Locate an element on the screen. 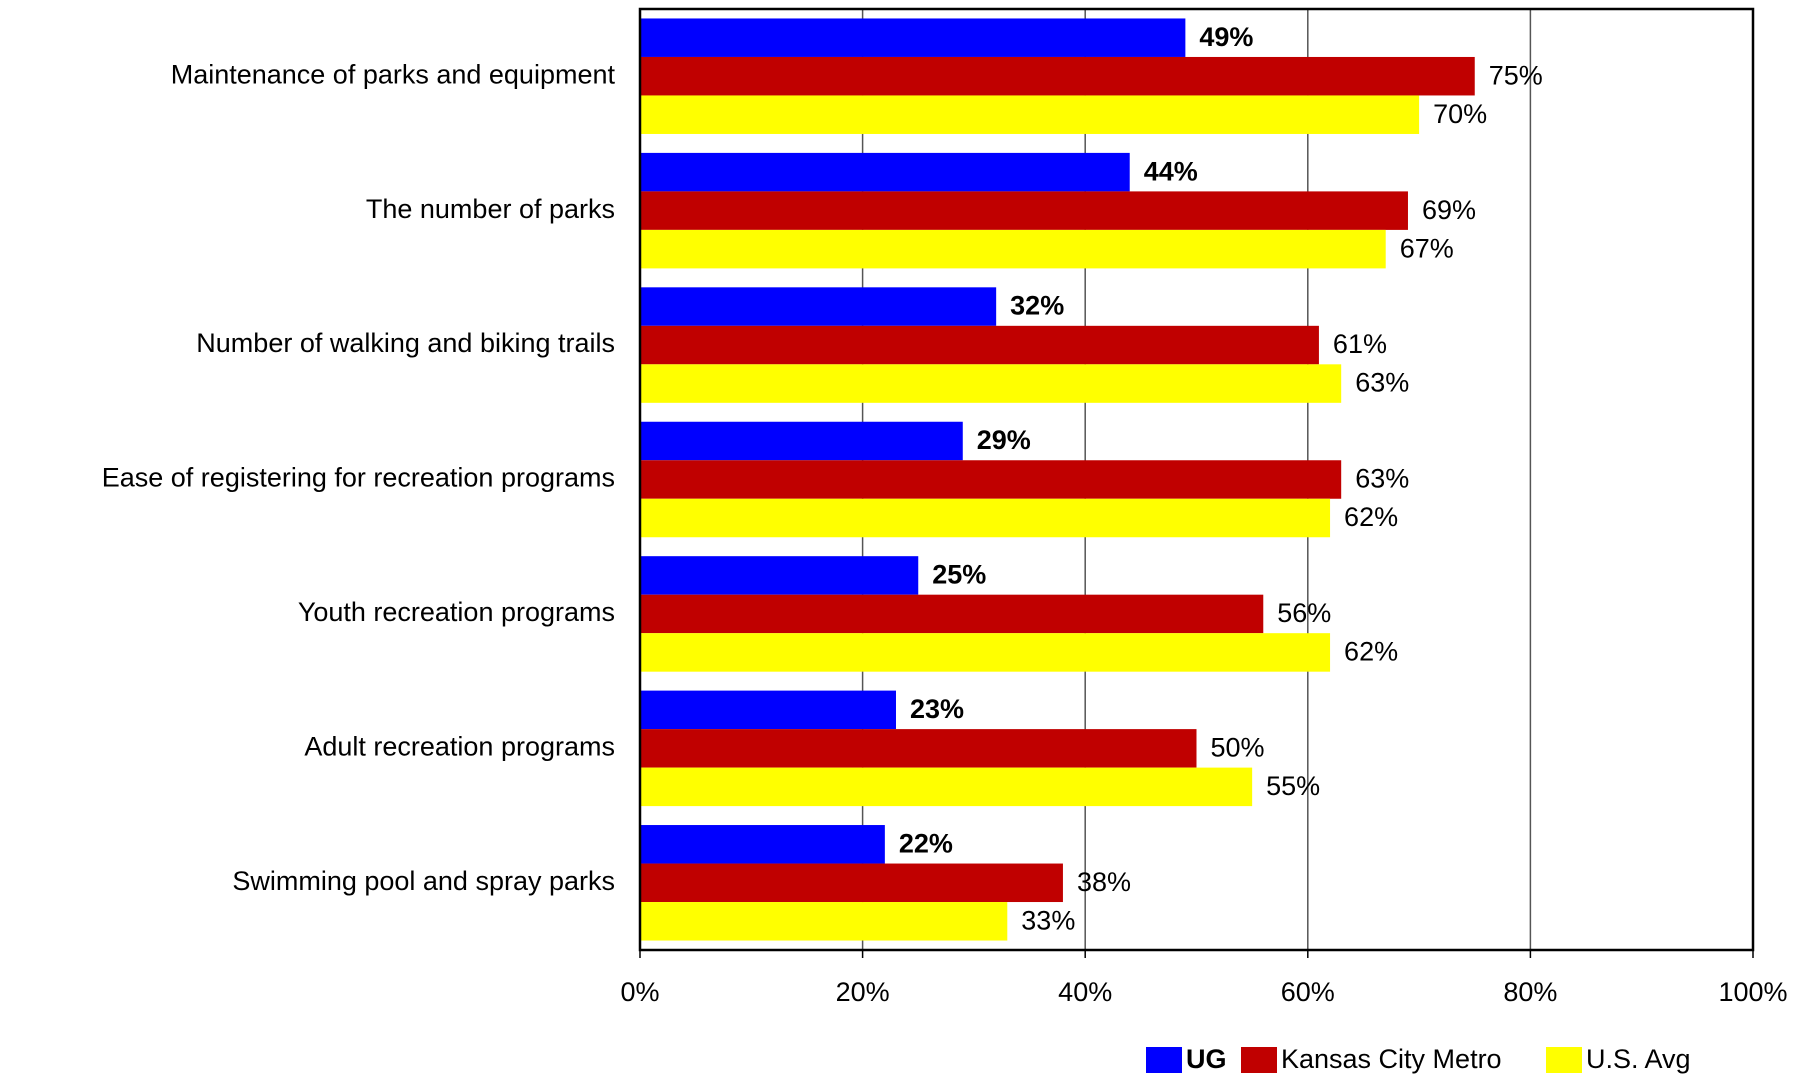  data-label: 44% is located at coordinates (1171, 171).